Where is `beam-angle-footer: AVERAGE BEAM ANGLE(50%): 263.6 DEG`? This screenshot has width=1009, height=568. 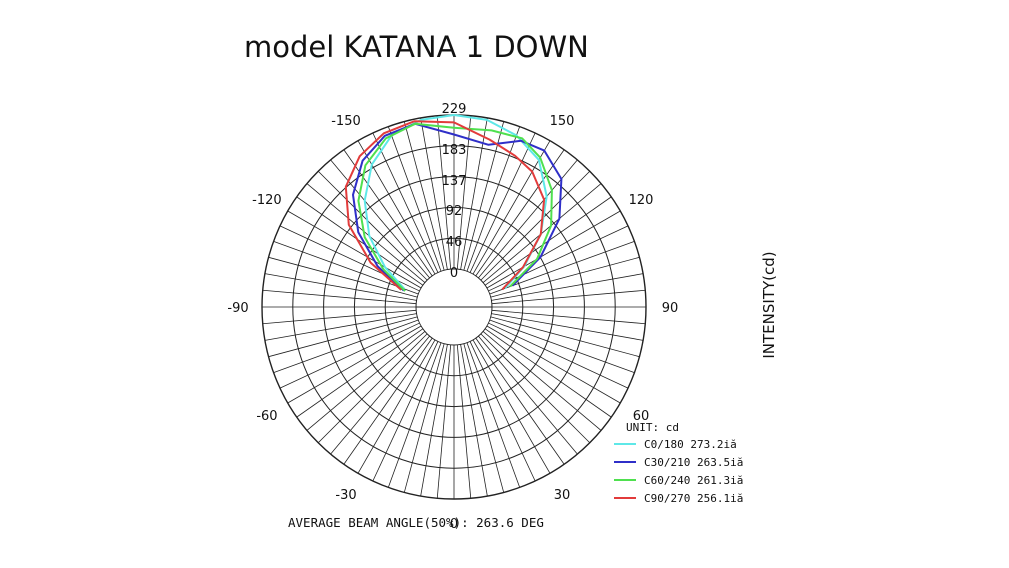
beam-angle-footer: AVERAGE BEAM ANGLE(50%): 263.6 DEG is located at coordinates (416, 522).